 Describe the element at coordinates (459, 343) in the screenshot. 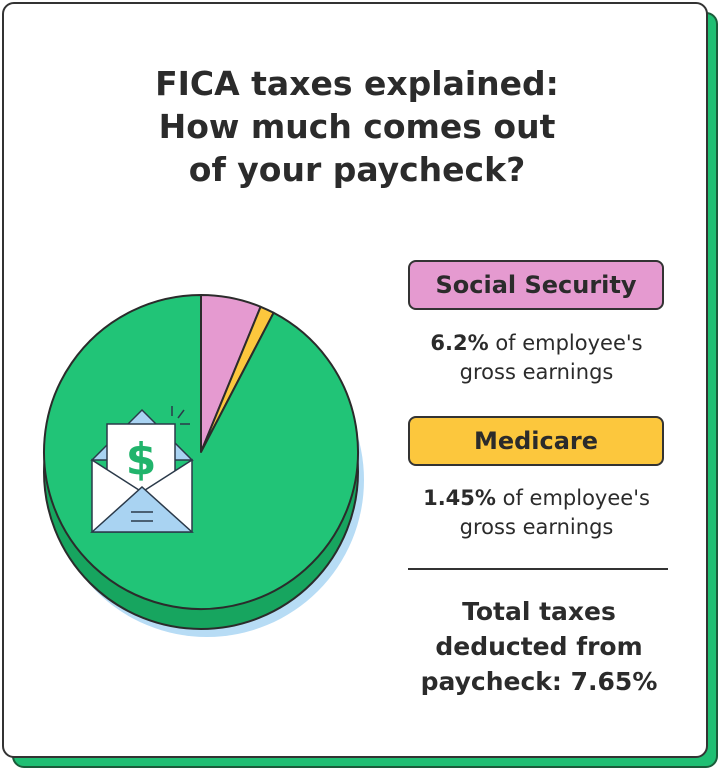

I see `percent: 6.2%` at that location.